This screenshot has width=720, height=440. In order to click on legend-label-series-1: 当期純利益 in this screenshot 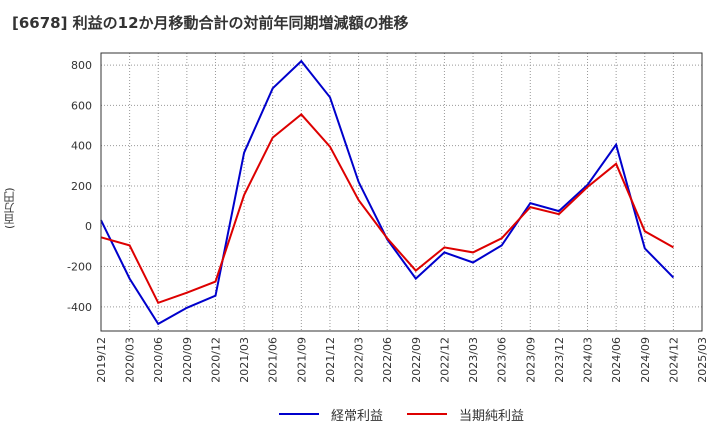, I will do `click(492, 416)`.